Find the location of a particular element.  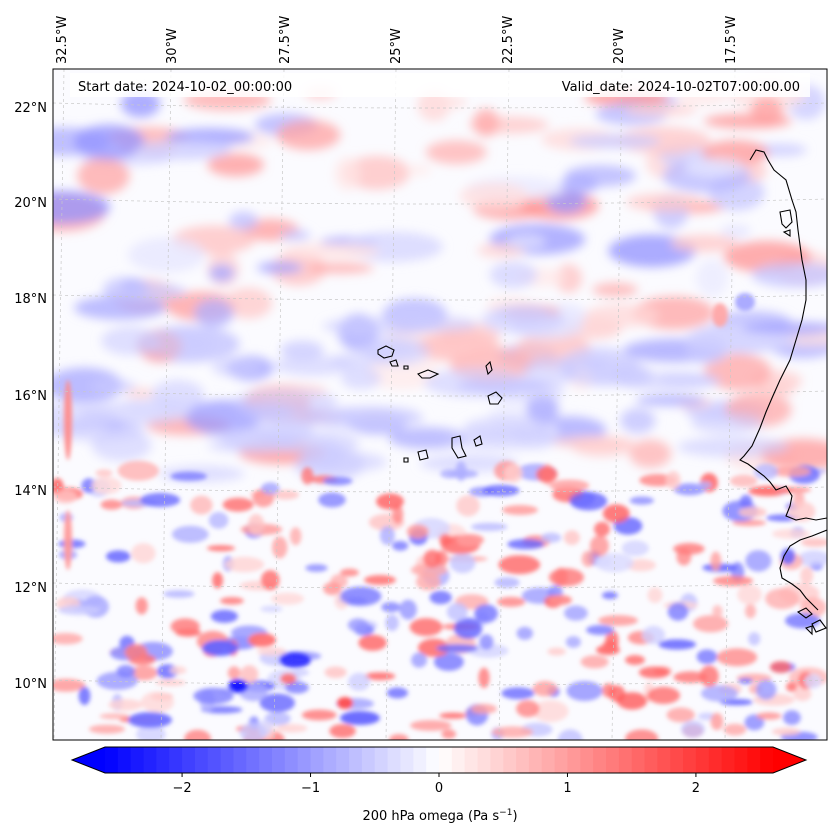

colorbar-cells is located at coordinates (439, 760).